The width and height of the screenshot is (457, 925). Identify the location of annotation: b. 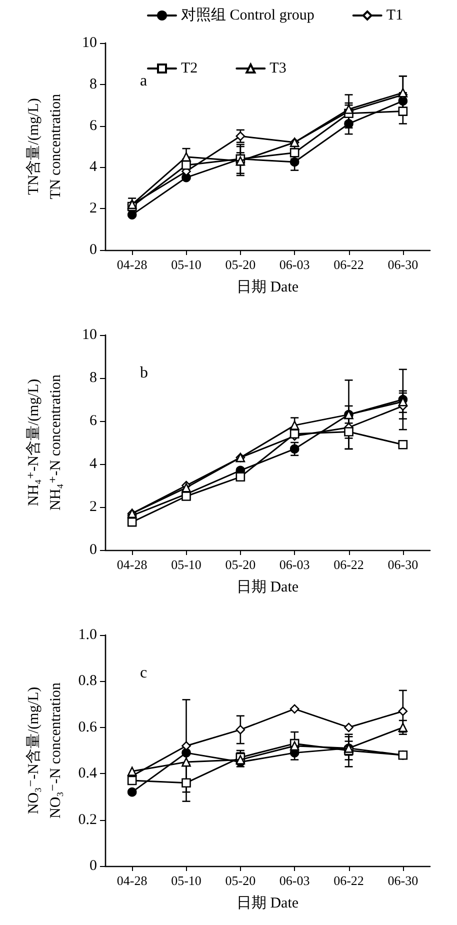
(144, 373).